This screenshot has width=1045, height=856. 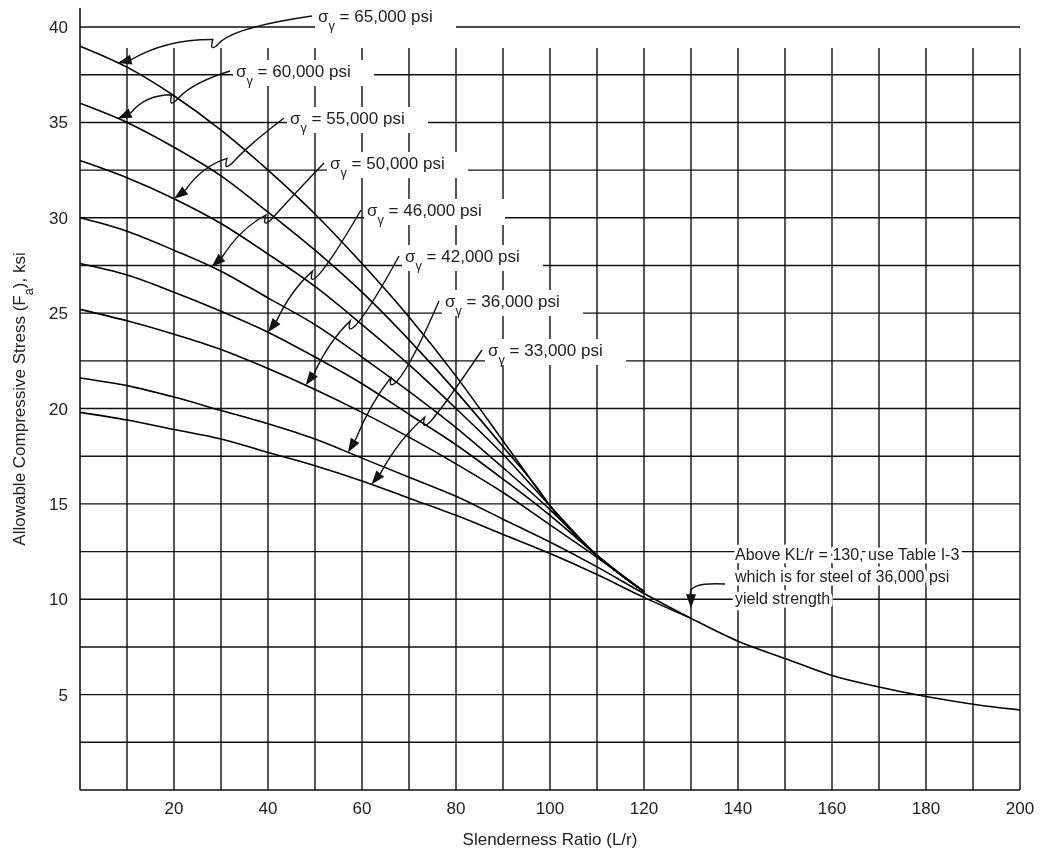 I want to click on text: σ$_{γ}$ = 33,000 psi, so click(x=545, y=354).